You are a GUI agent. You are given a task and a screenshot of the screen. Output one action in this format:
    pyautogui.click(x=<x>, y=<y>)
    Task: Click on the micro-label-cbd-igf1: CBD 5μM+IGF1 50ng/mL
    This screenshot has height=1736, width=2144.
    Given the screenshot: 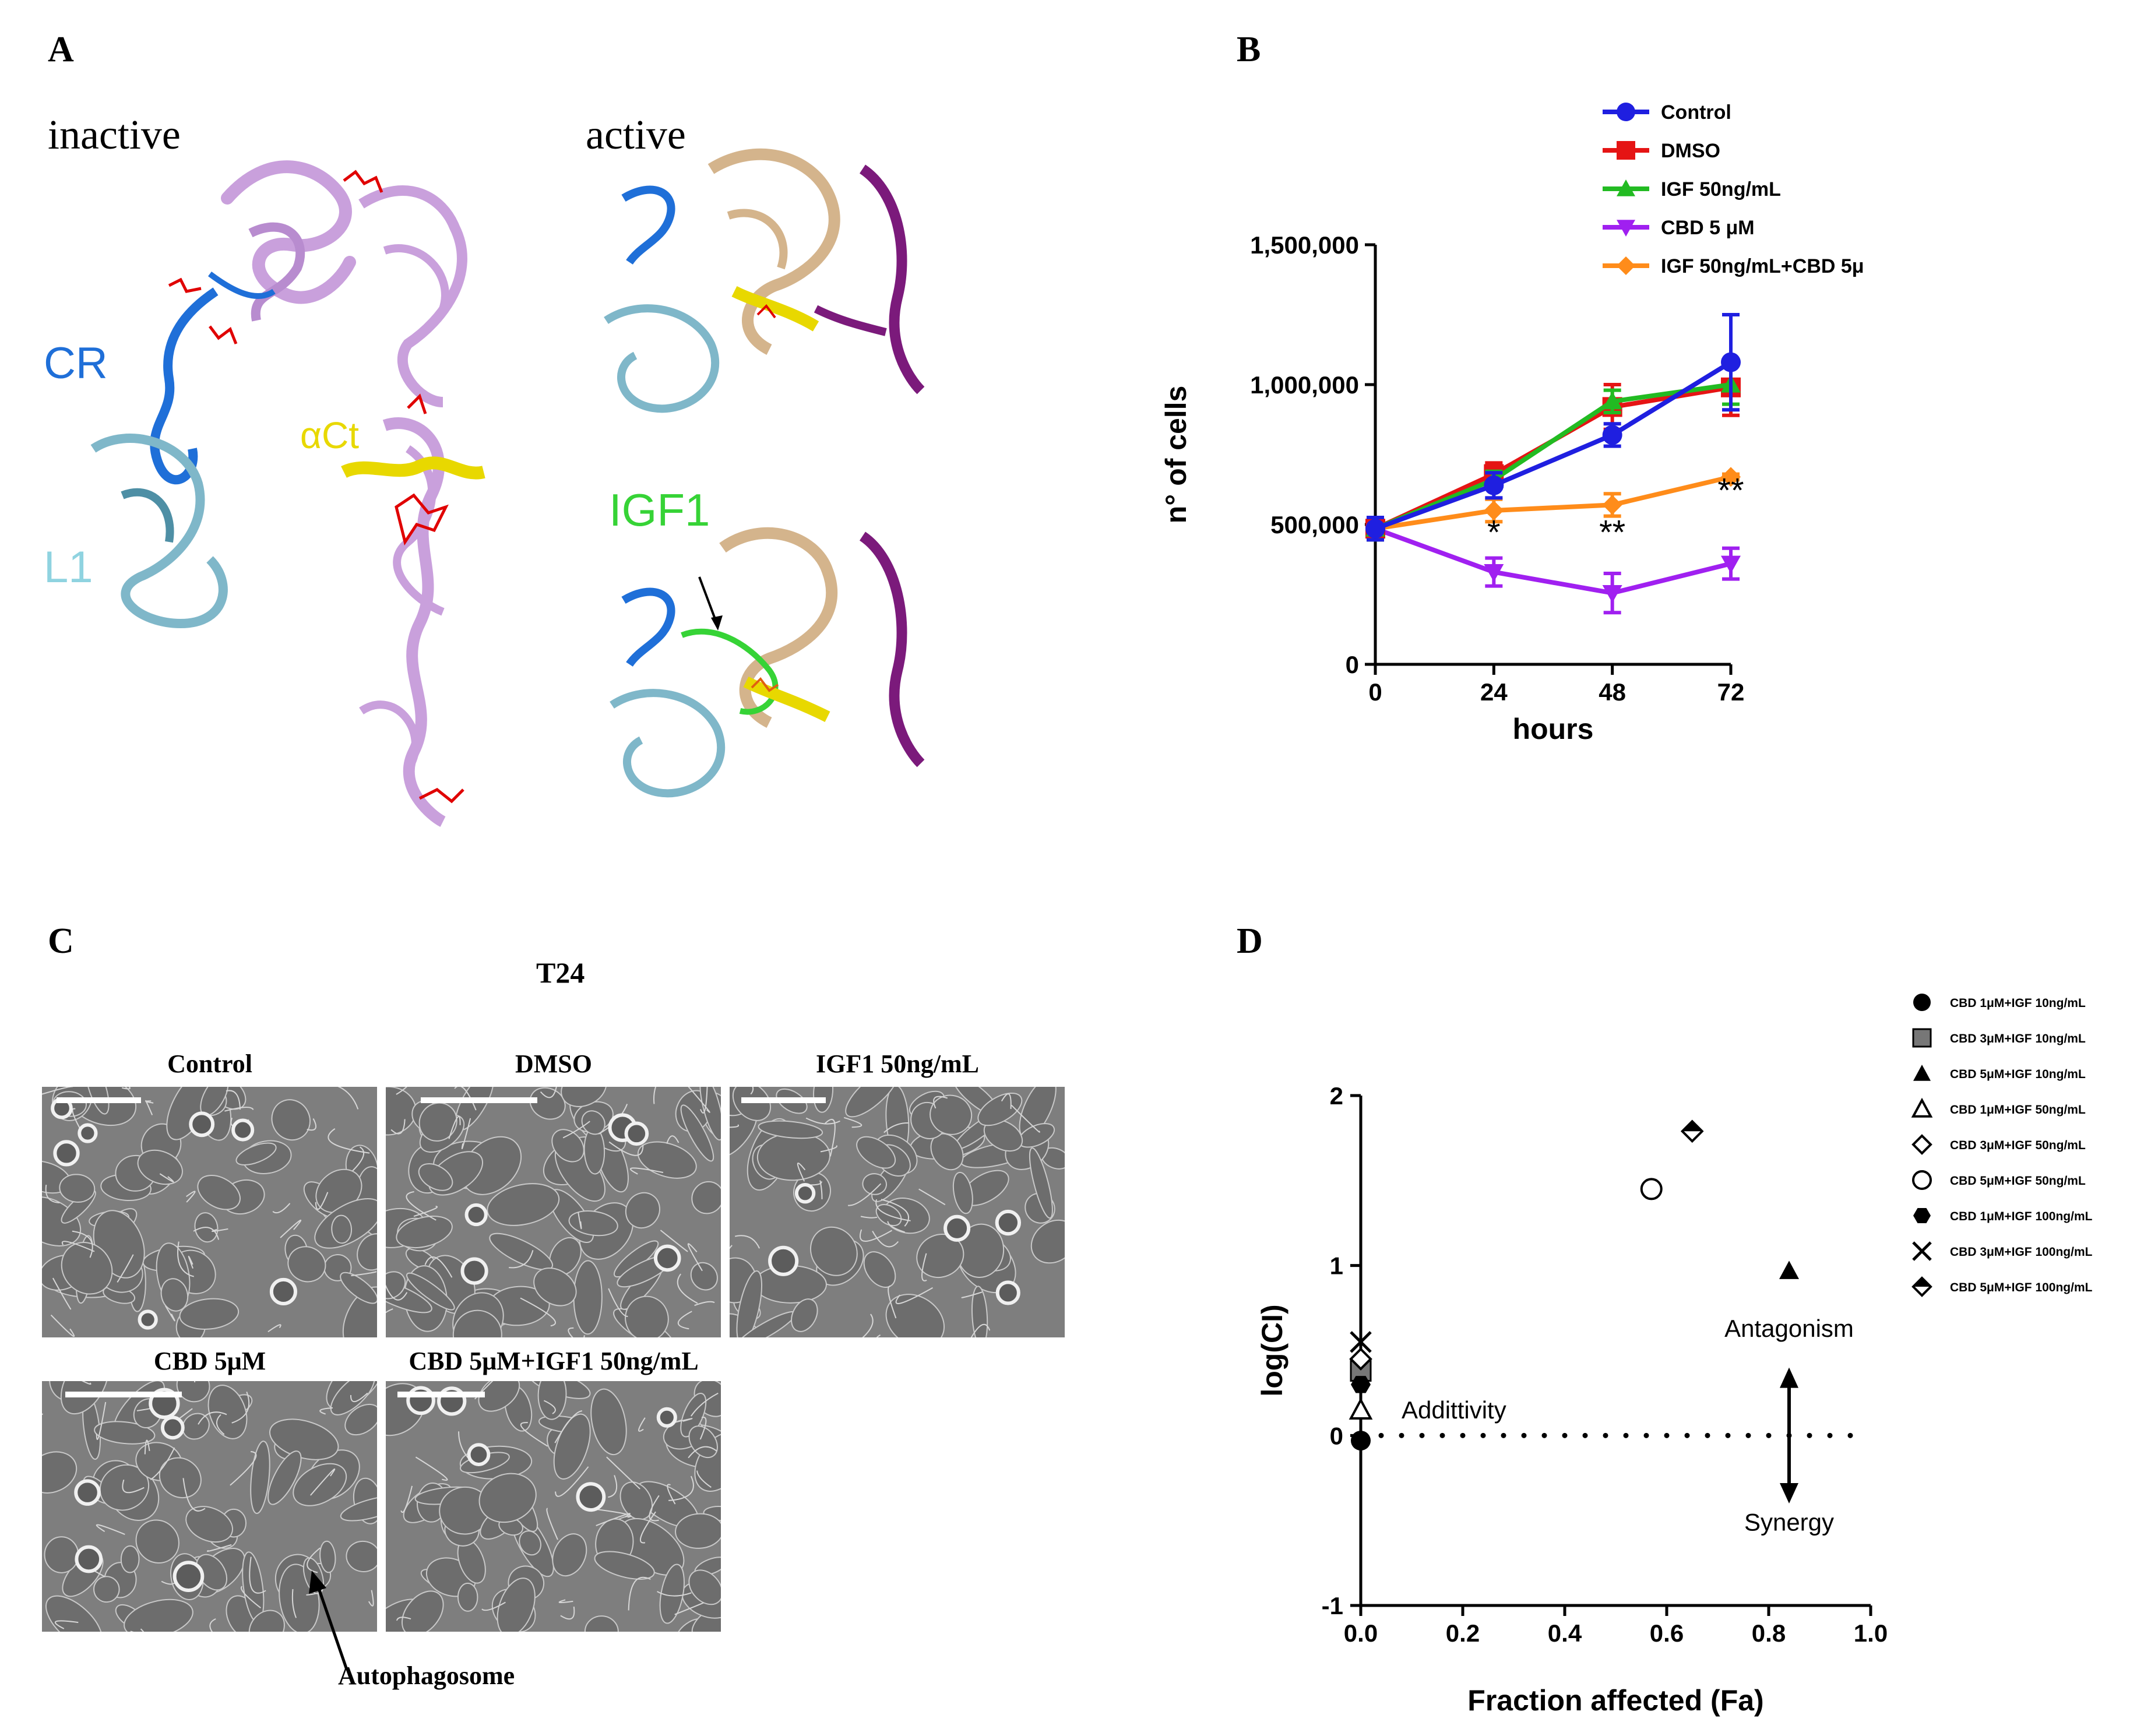 What is the action you would take?
    pyautogui.click(x=554, y=1361)
    